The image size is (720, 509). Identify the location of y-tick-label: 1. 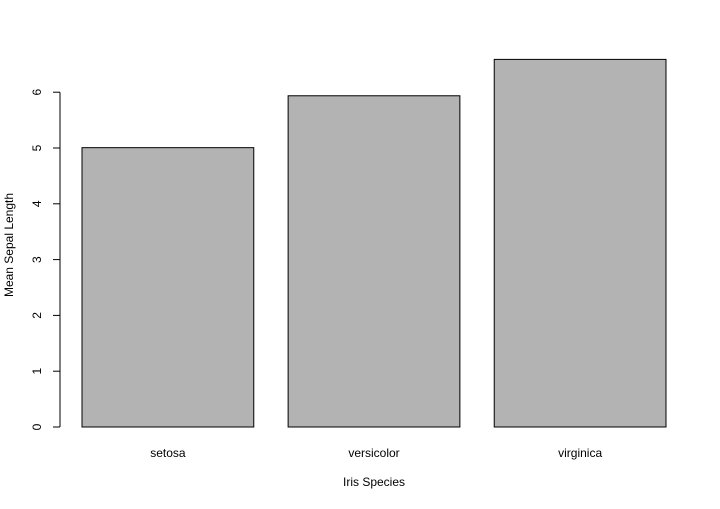
(37, 371).